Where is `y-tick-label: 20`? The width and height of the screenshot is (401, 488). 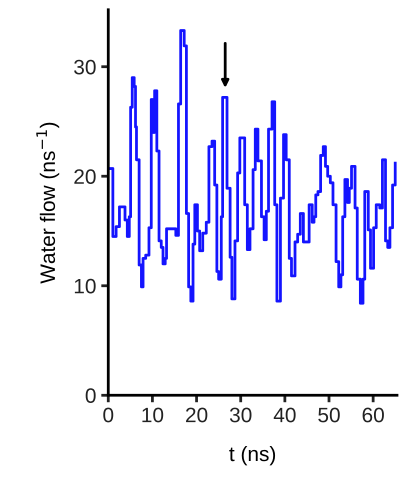
y-tick-label: 20 is located at coordinates (85, 176).